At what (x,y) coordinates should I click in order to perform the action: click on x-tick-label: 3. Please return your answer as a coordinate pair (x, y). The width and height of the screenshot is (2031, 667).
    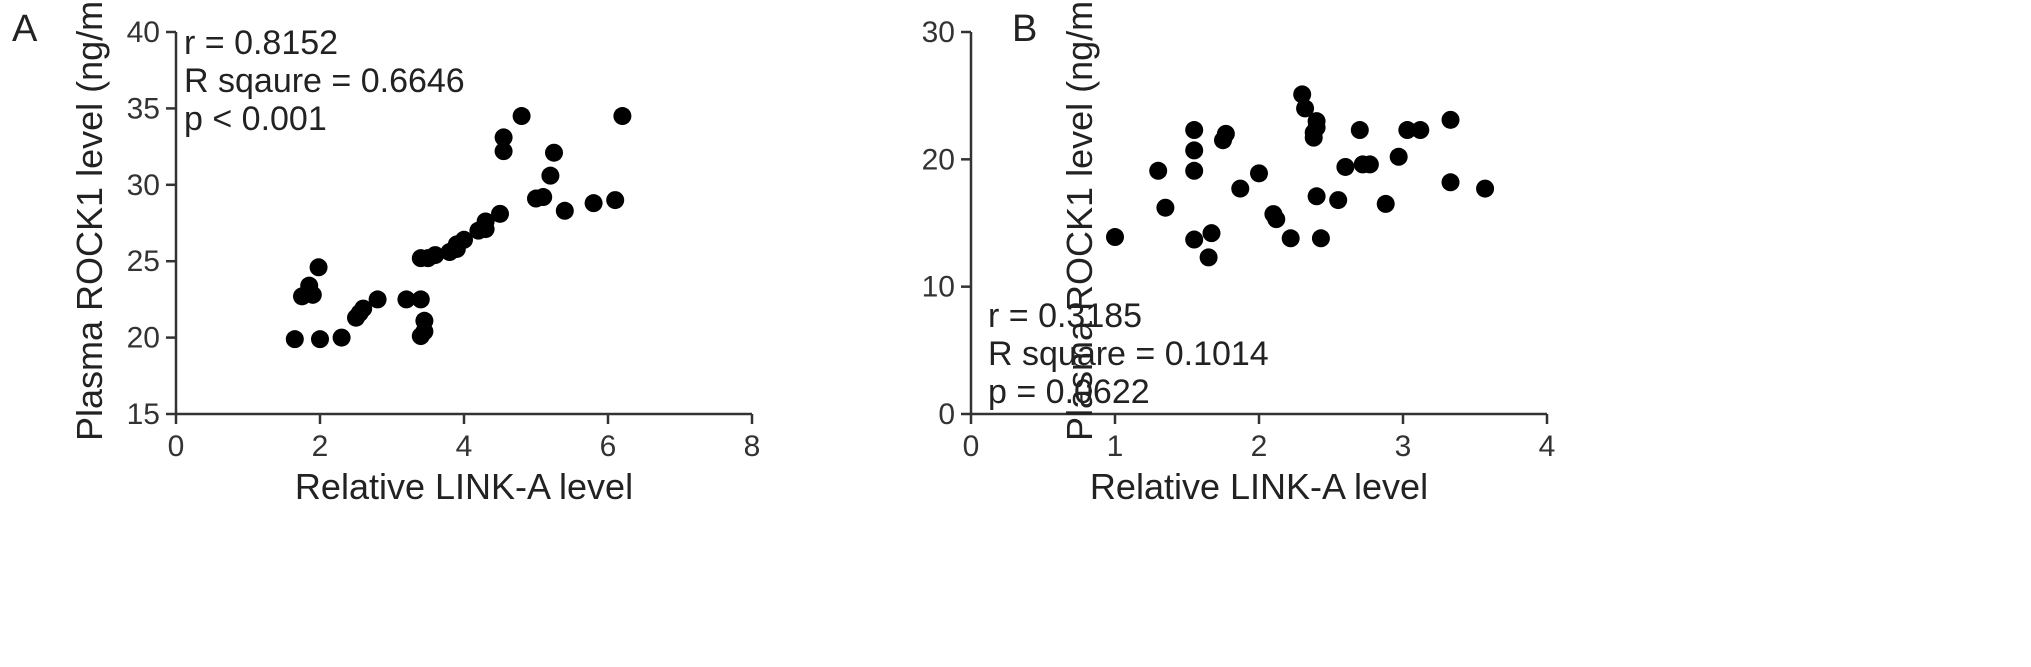
    Looking at the image, I should click on (1403, 446).